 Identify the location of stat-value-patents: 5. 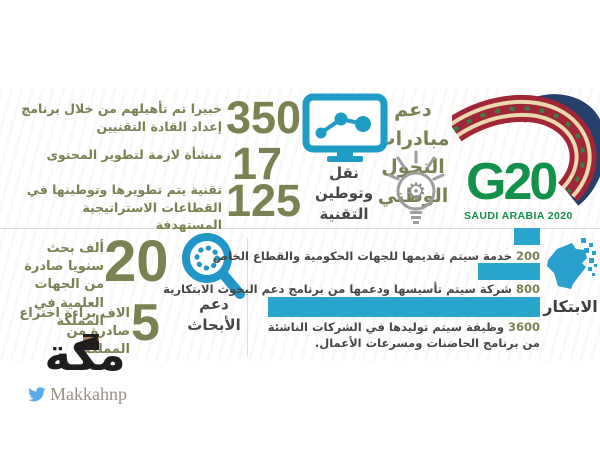
(145, 323).